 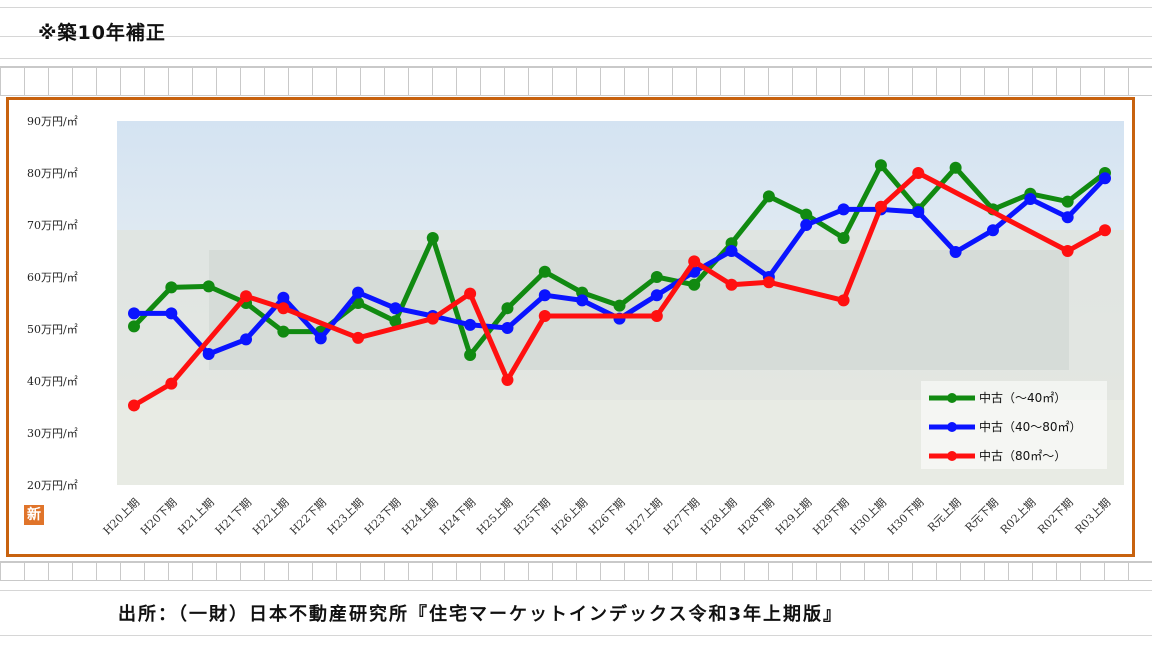 I want to click on x-tick-label-22: R元上期, so click(x=944, y=515).